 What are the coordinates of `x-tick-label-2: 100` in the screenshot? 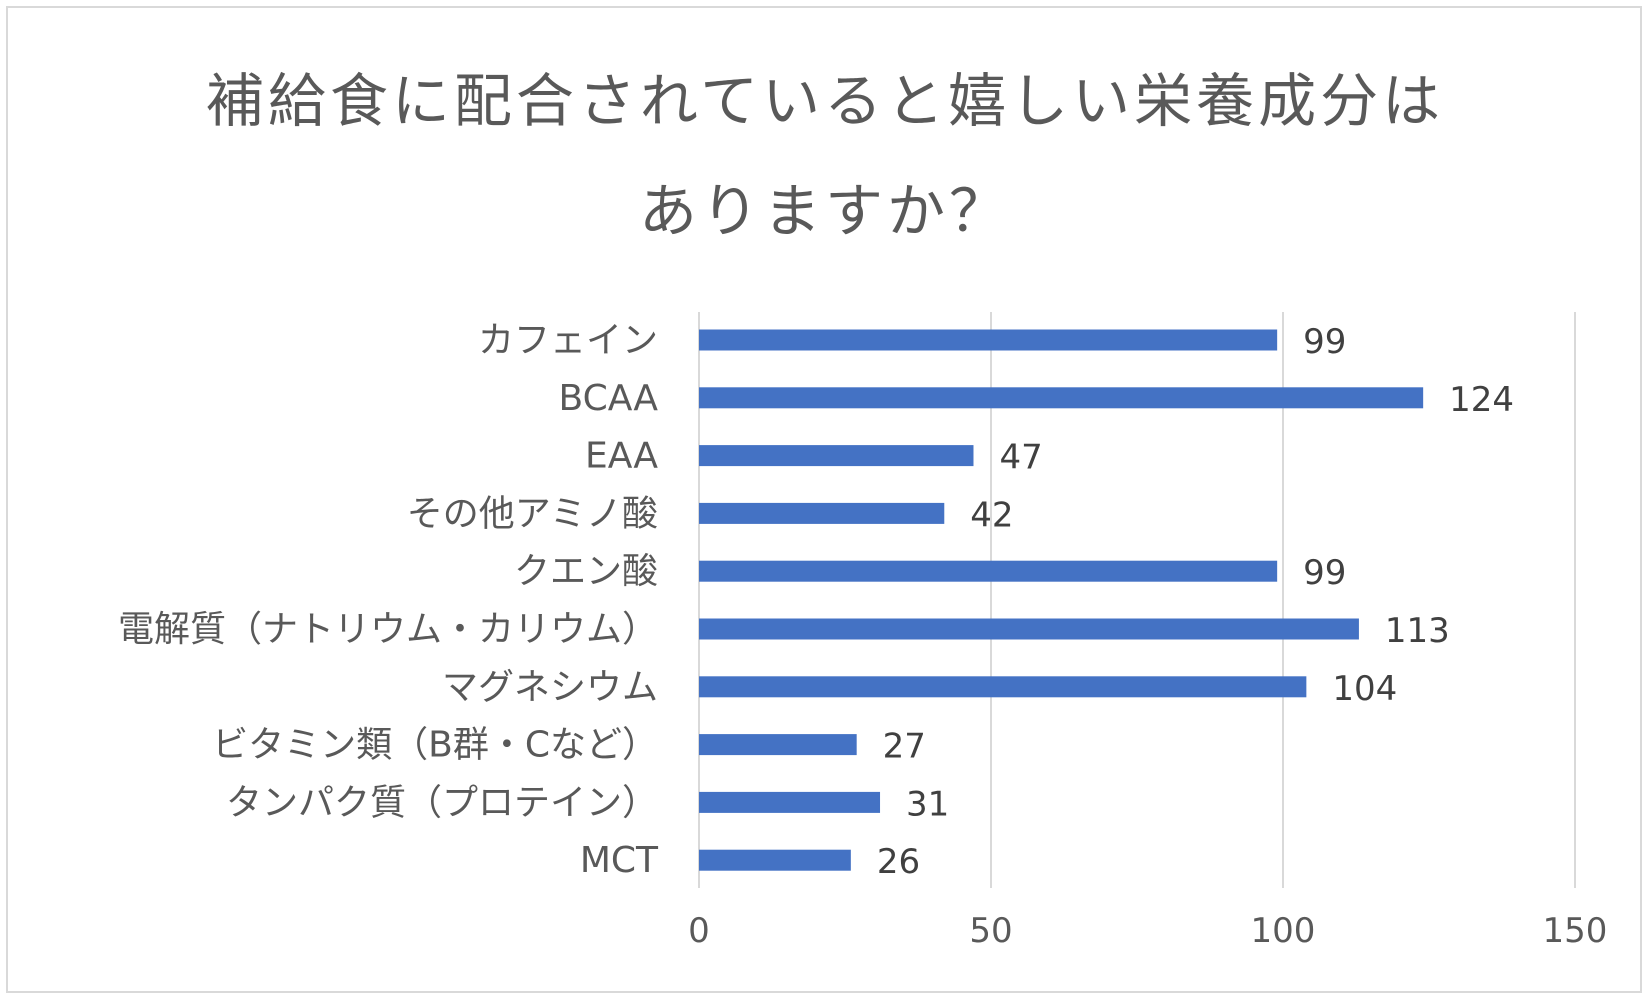 It's located at (1283, 931).